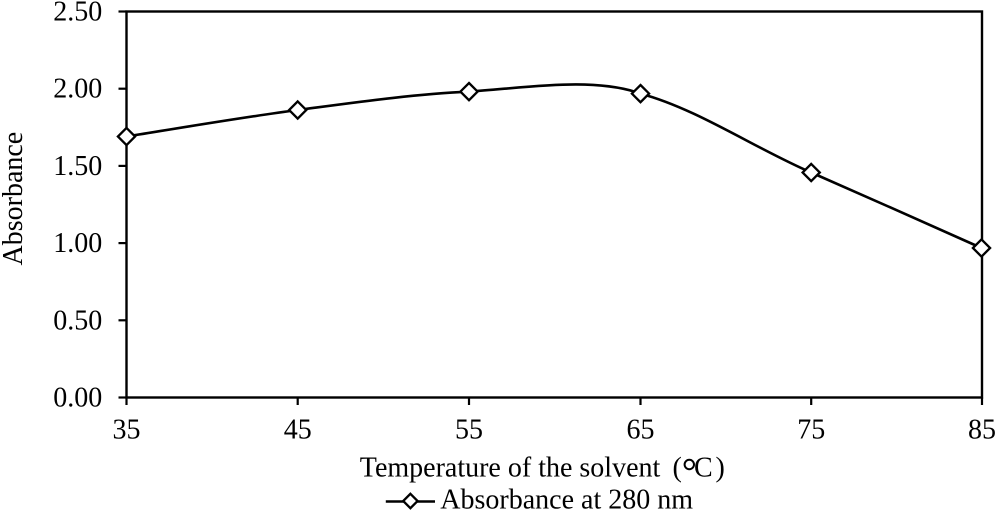 This screenshot has height=511, width=996. I want to click on svg-text: 0.50, so click(77, 320).